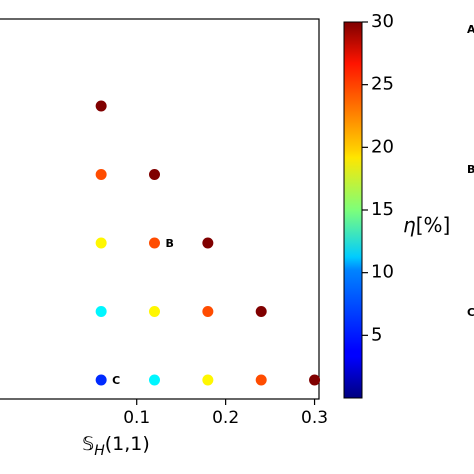 The image size is (474, 474). I want to click on x-axis-label: 𝕊H(1,1), so click(116, 446).